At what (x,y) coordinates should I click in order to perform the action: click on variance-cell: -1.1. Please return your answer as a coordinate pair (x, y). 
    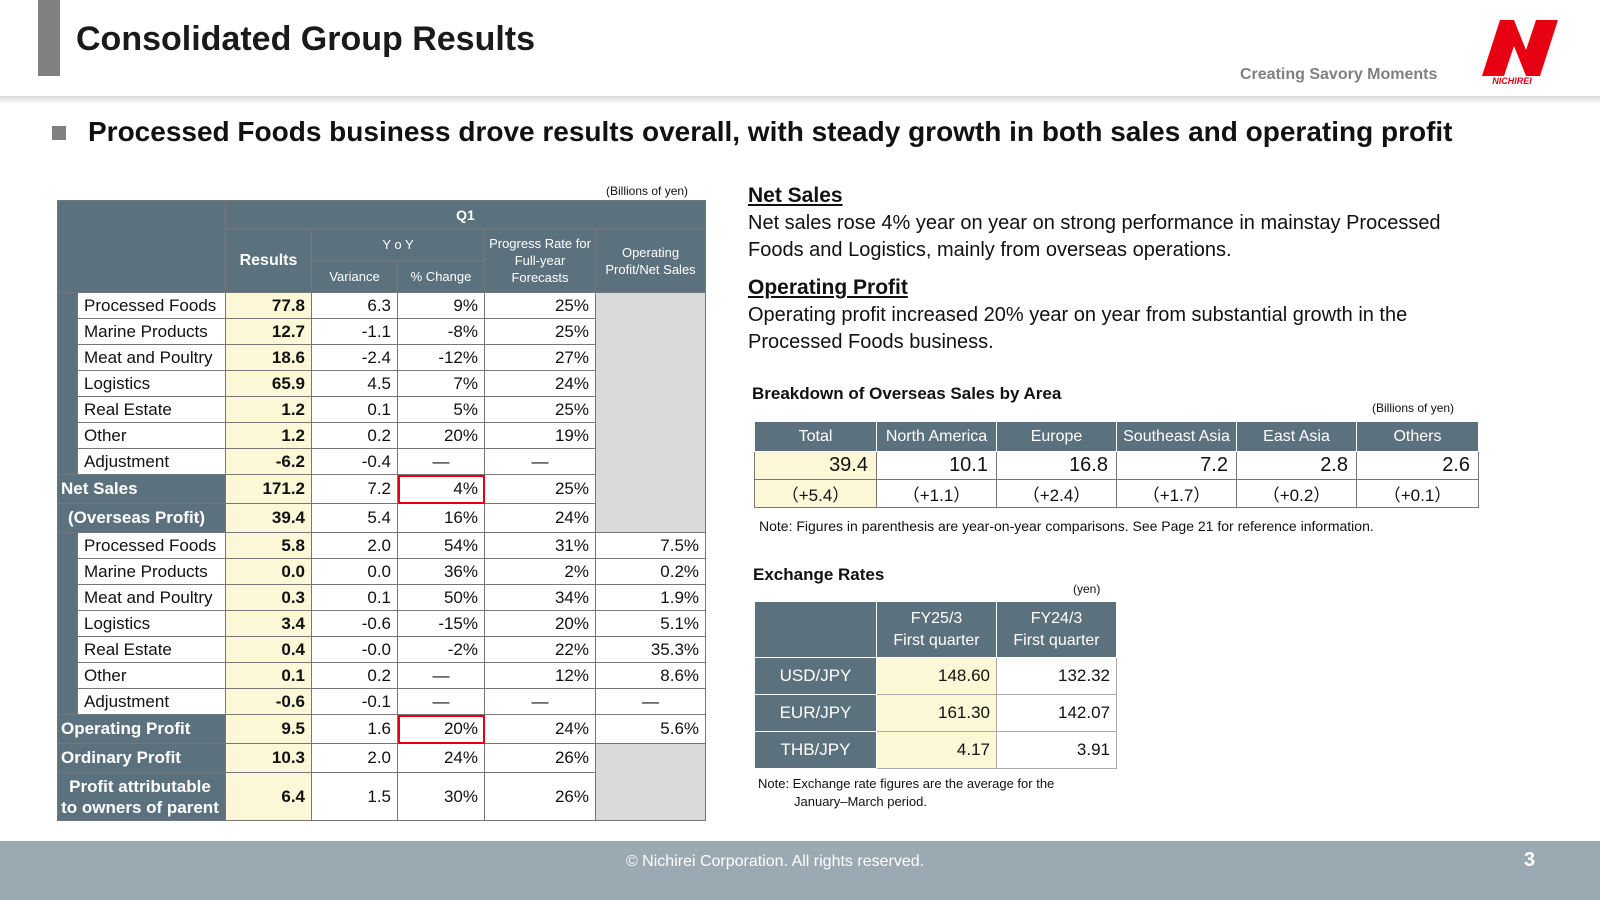
    Looking at the image, I should click on (354, 331).